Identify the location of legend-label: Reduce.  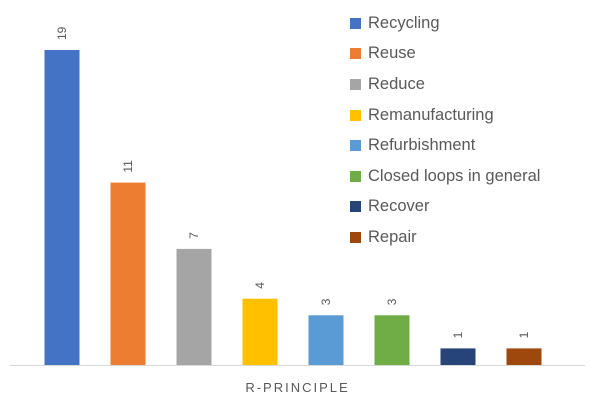
(396, 83).